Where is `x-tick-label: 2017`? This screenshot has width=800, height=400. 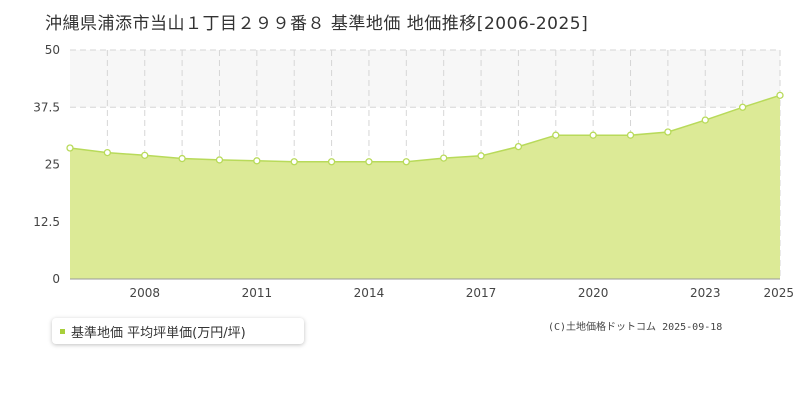 x-tick-label: 2017 is located at coordinates (481, 293).